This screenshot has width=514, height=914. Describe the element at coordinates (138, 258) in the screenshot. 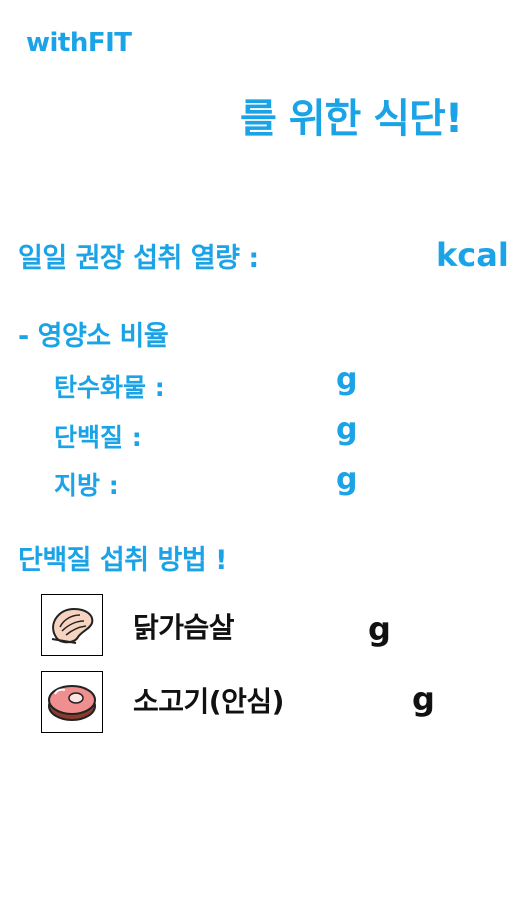

I see `calorie-label: 일일 권장 섭취 열량 :` at that location.